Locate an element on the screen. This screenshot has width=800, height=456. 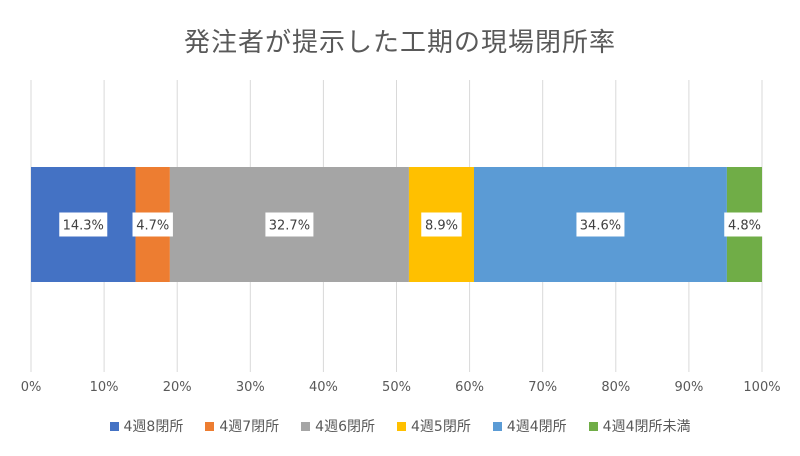
data-label: 14.3% is located at coordinates (83, 226).